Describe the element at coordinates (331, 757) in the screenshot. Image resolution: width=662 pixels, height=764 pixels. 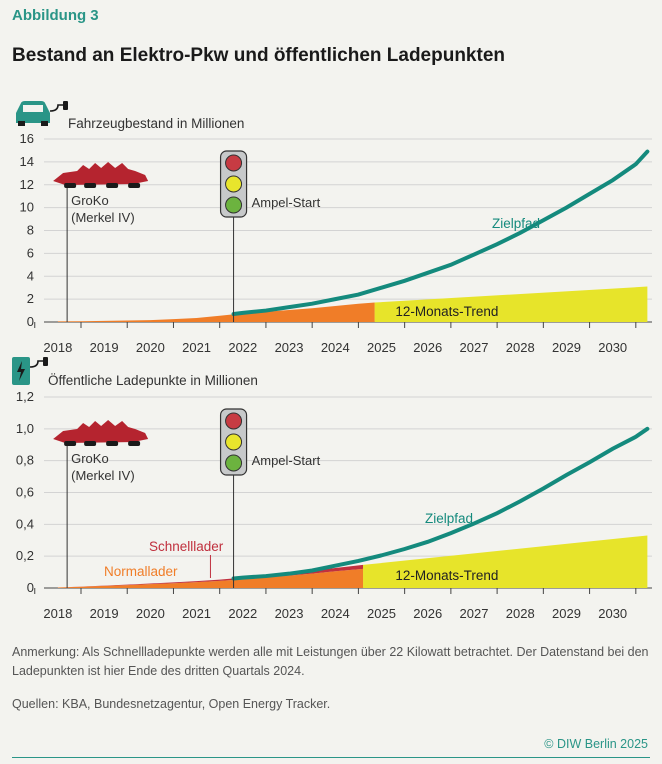
I see `footer-divider` at that location.